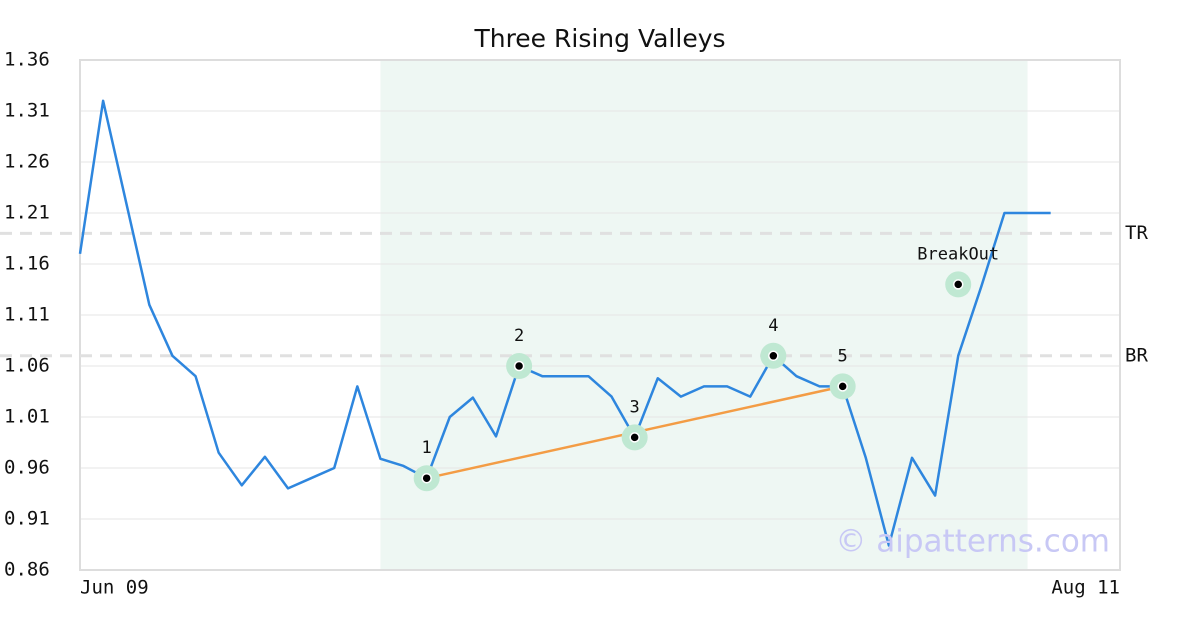  What do you see at coordinates (519, 336) in the screenshot?
I see `marker-label: 2` at bounding box center [519, 336].